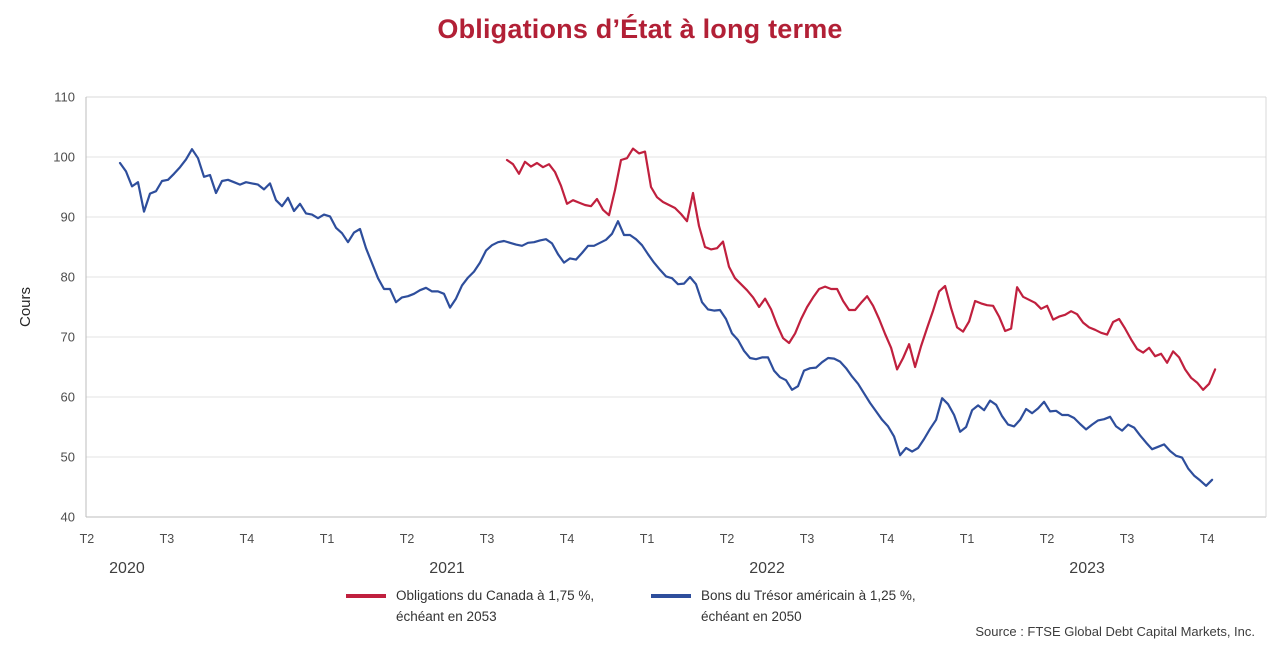 This screenshot has height=653, width=1280. I want to click on legend-label-canada-line1: Obligations du Canada à 1,75 %,, so click(495, 595).